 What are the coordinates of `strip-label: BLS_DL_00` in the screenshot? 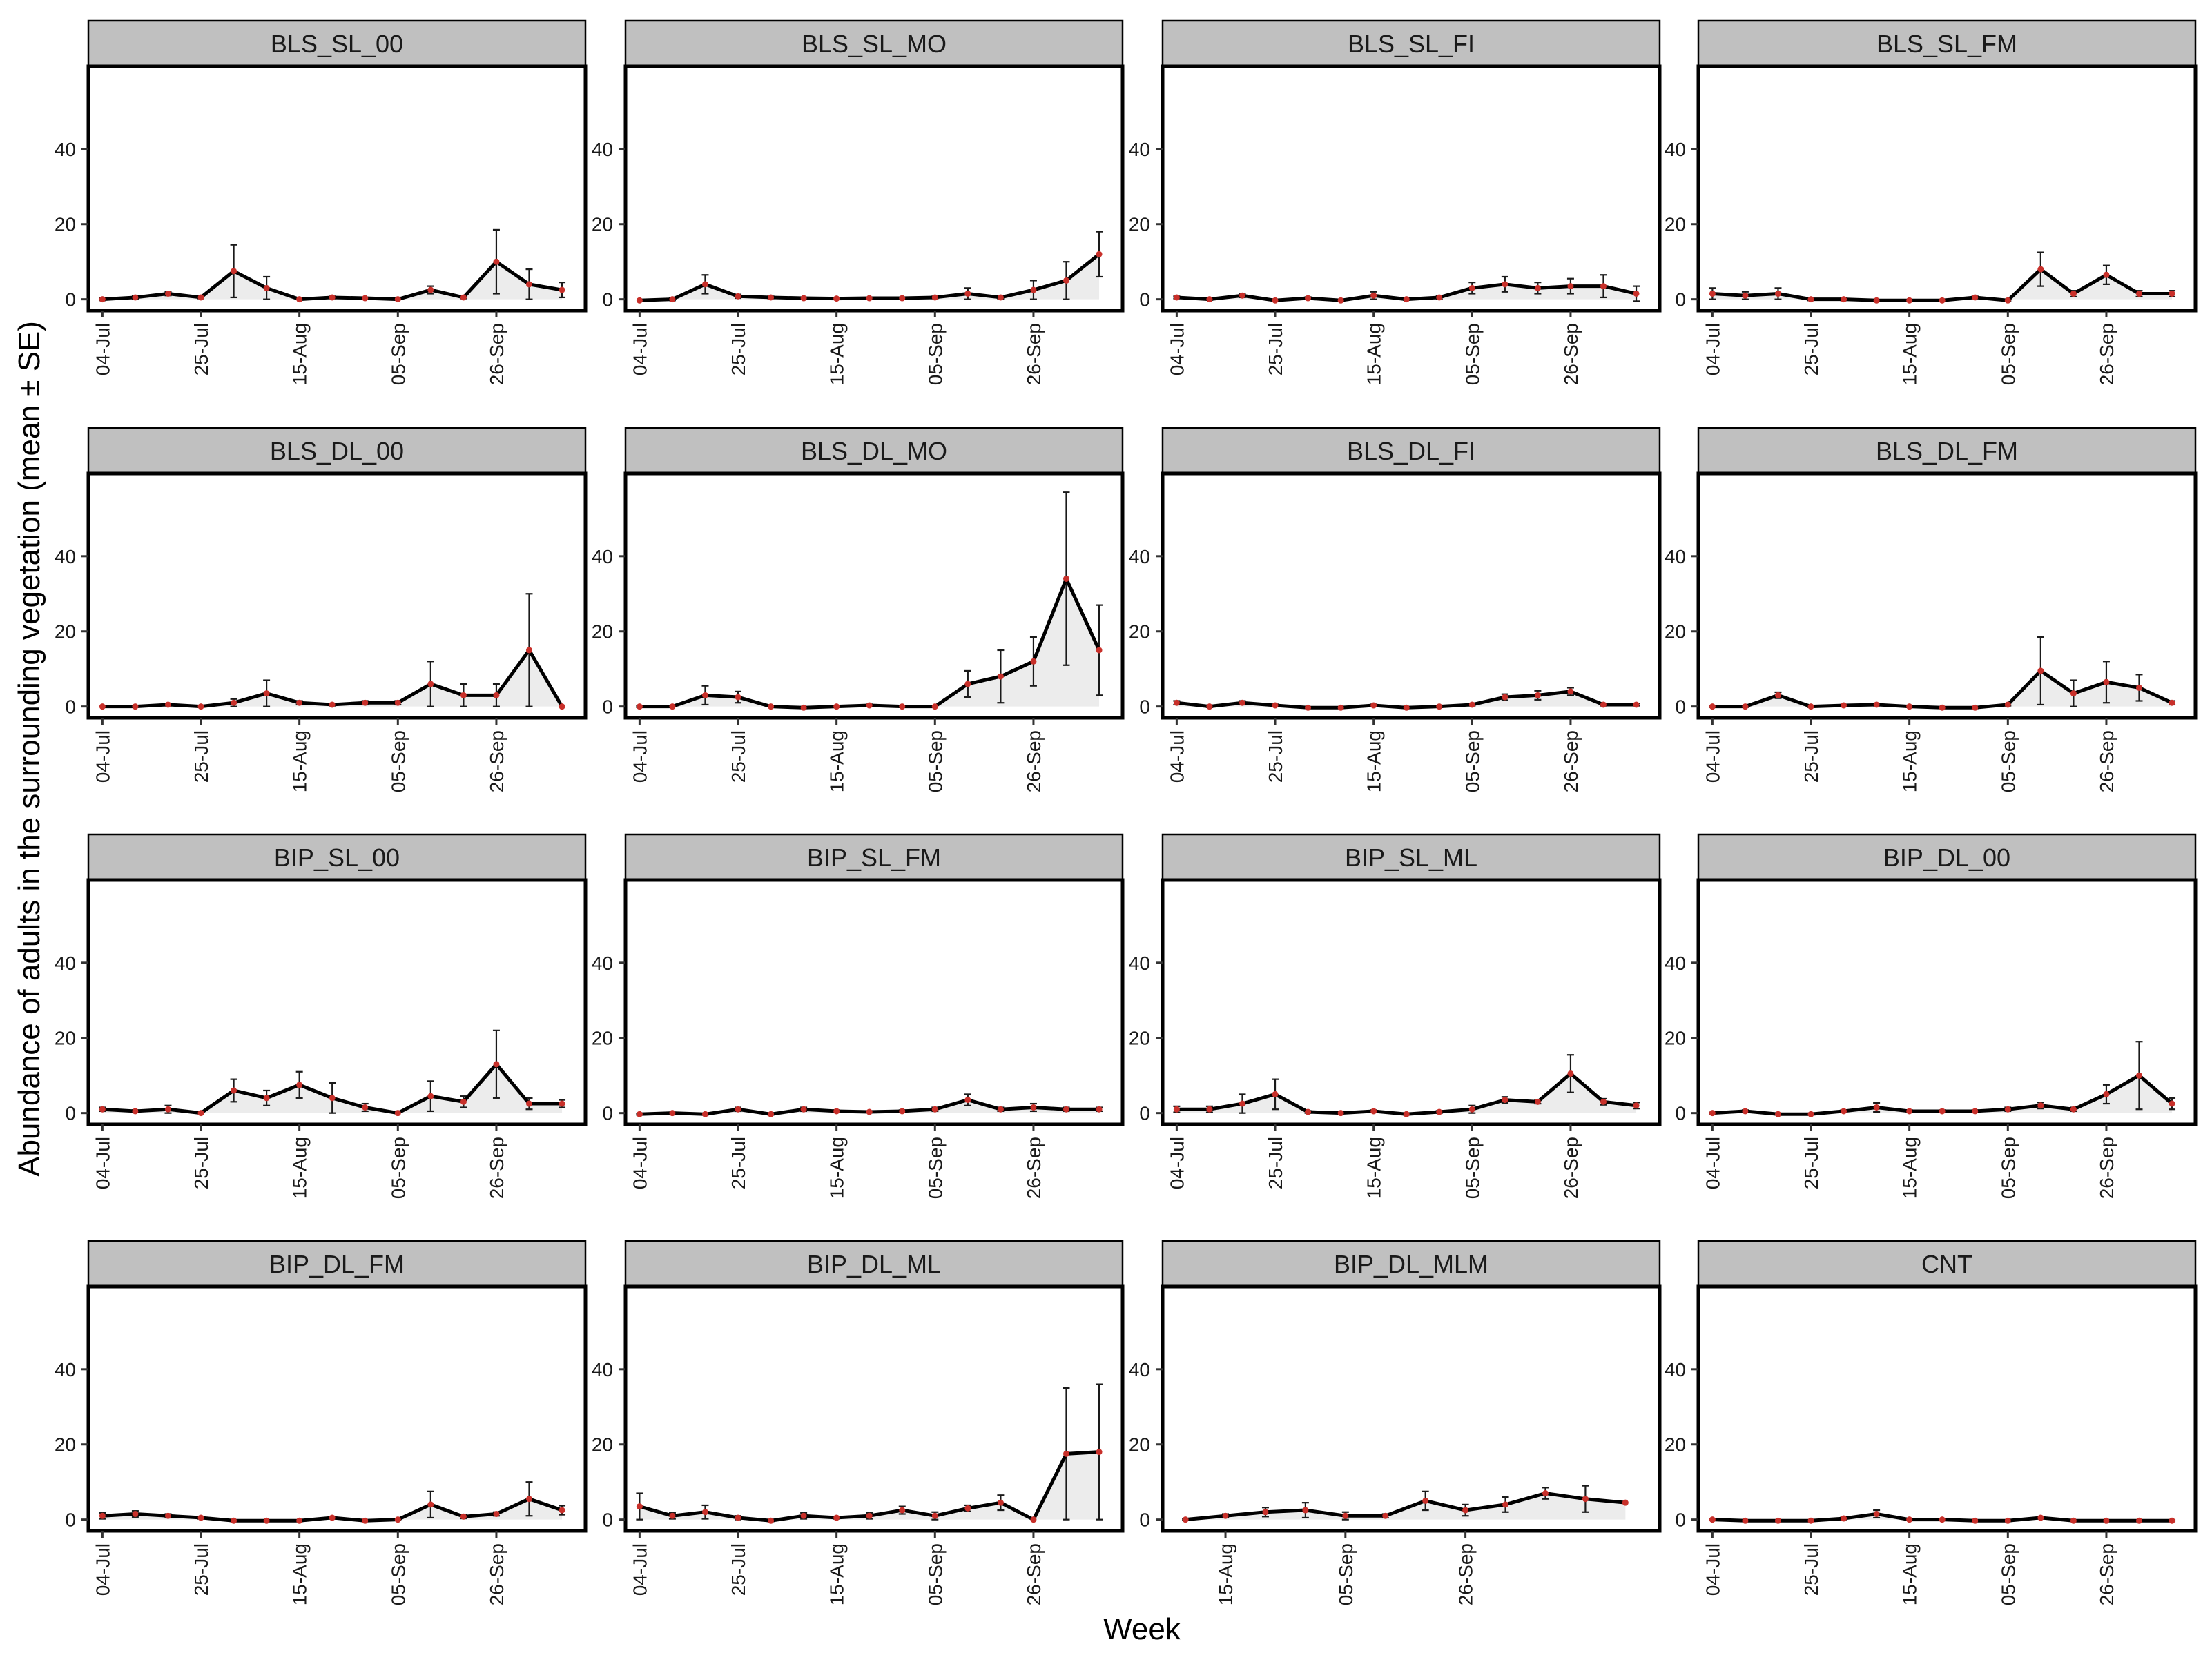 It's located at (337, 451).